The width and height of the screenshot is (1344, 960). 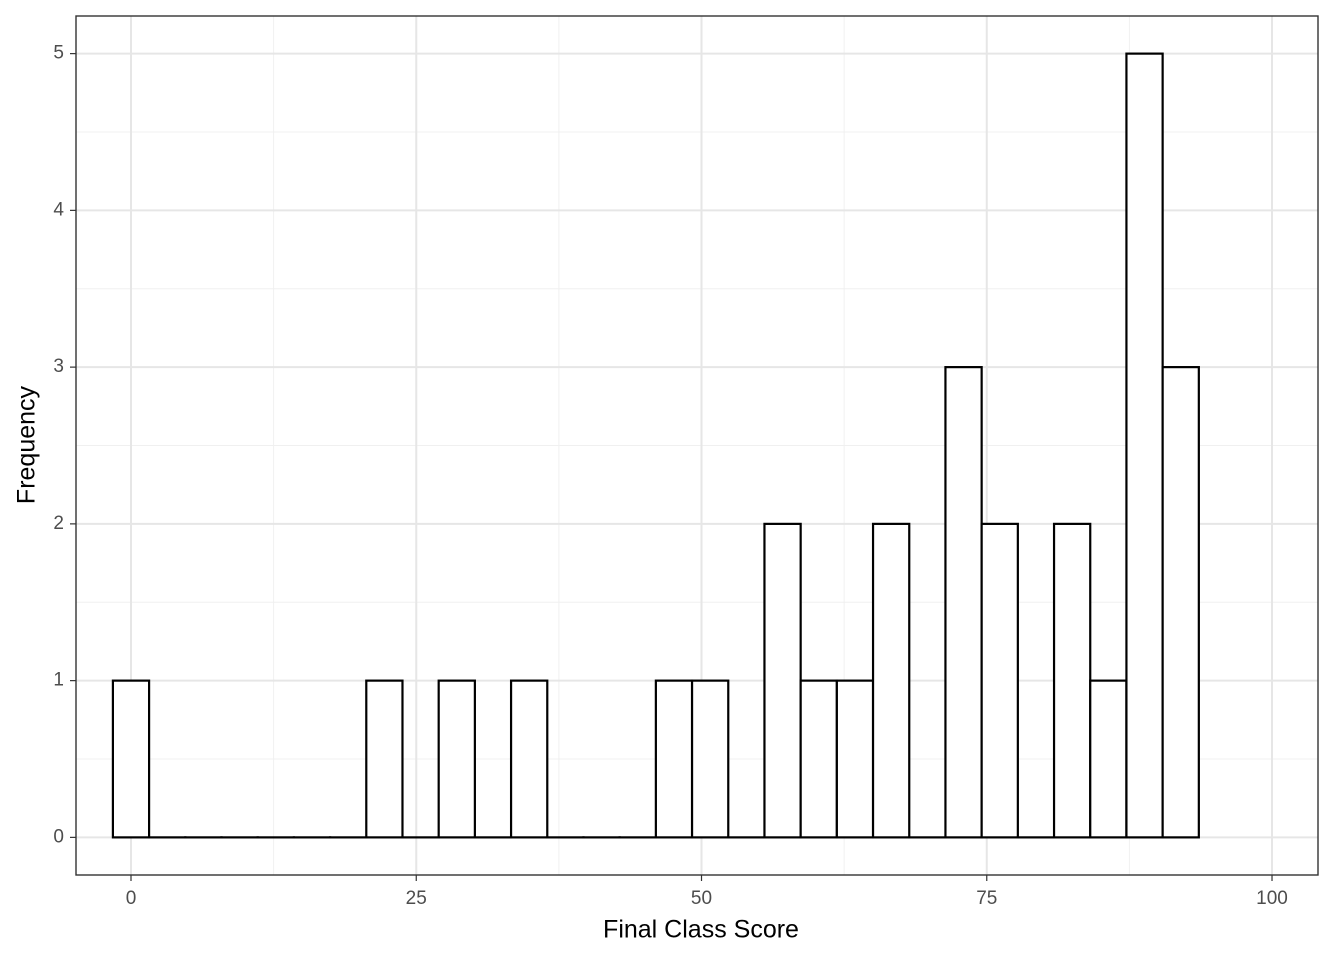 I want to click on x-axis-title: Final Class Score, so click(x=701, y=930).